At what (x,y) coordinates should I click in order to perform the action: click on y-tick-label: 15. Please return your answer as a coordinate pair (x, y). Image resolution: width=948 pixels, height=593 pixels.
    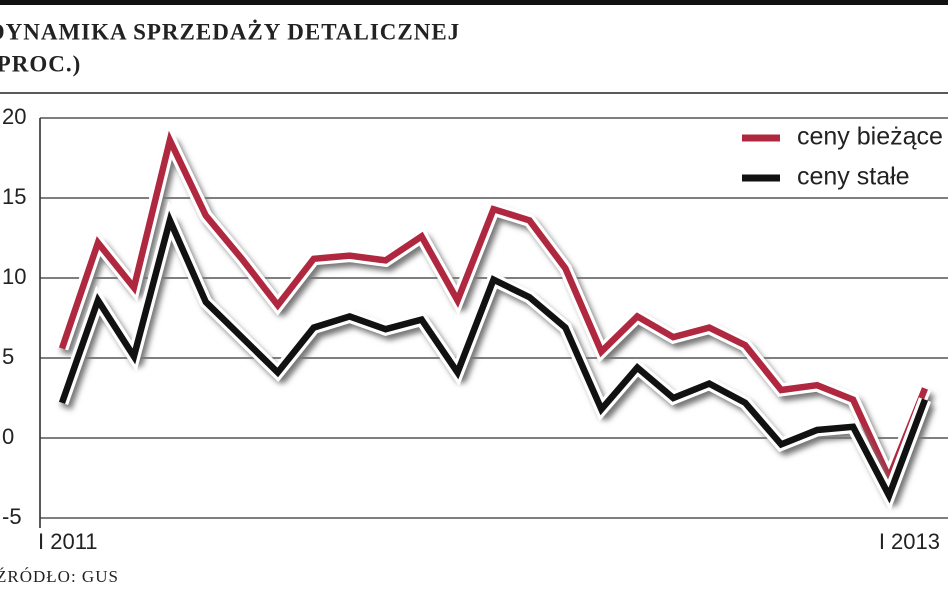
    Looking at the image, I should click on (14, 196).